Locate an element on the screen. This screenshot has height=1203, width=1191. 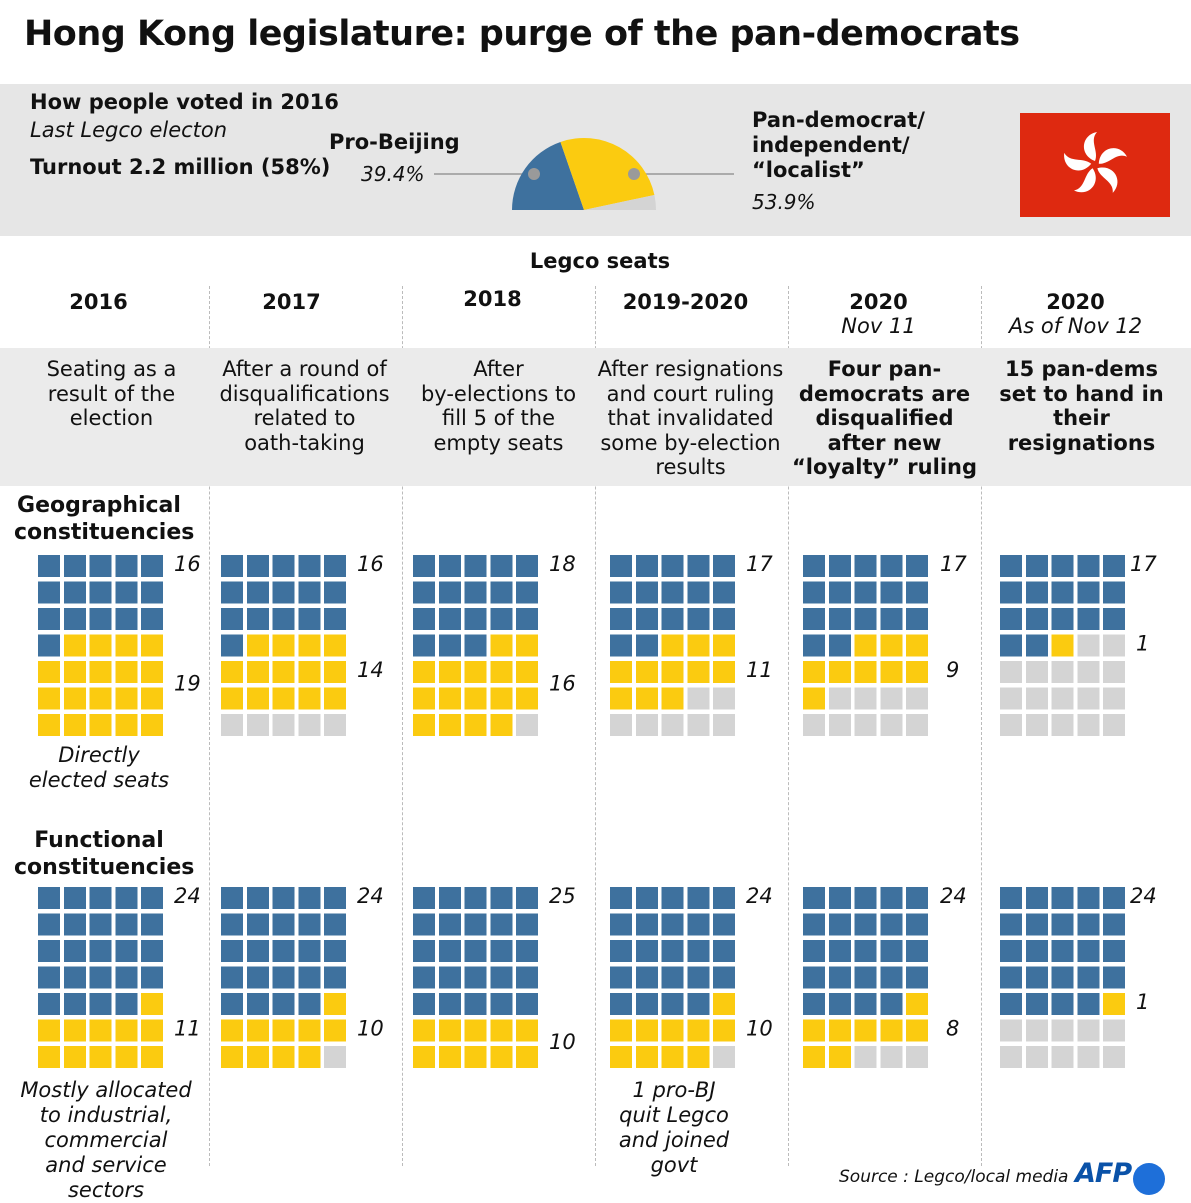
func-pan-democrat-count: 10 is located at coordinates (370, 1029).